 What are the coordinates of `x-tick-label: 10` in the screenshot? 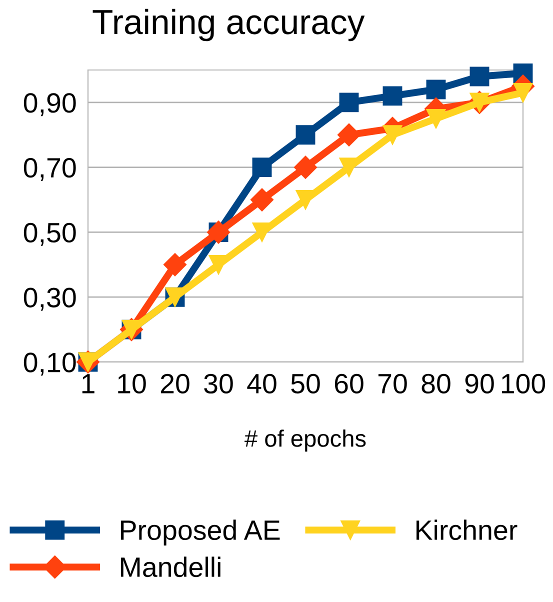 It's located at (132, 384).